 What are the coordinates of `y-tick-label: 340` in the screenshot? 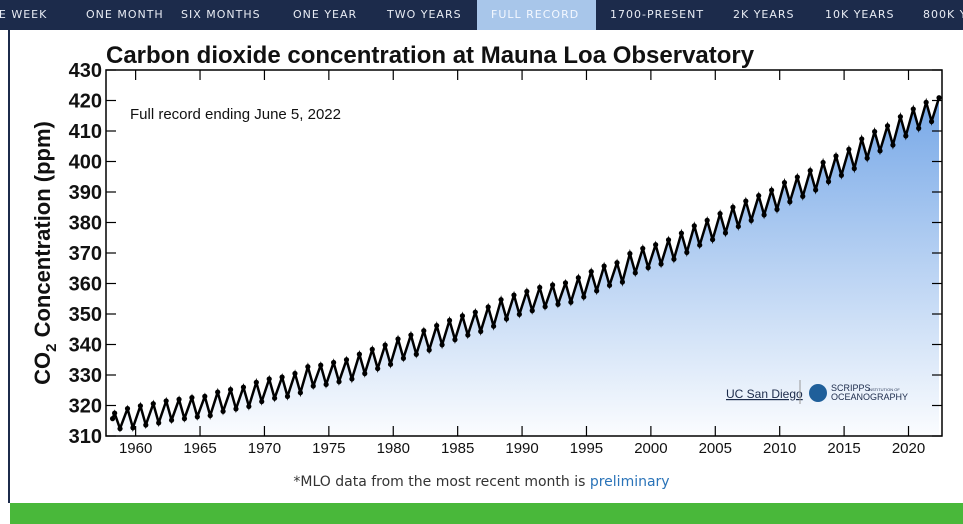 It's located at (85, 346).